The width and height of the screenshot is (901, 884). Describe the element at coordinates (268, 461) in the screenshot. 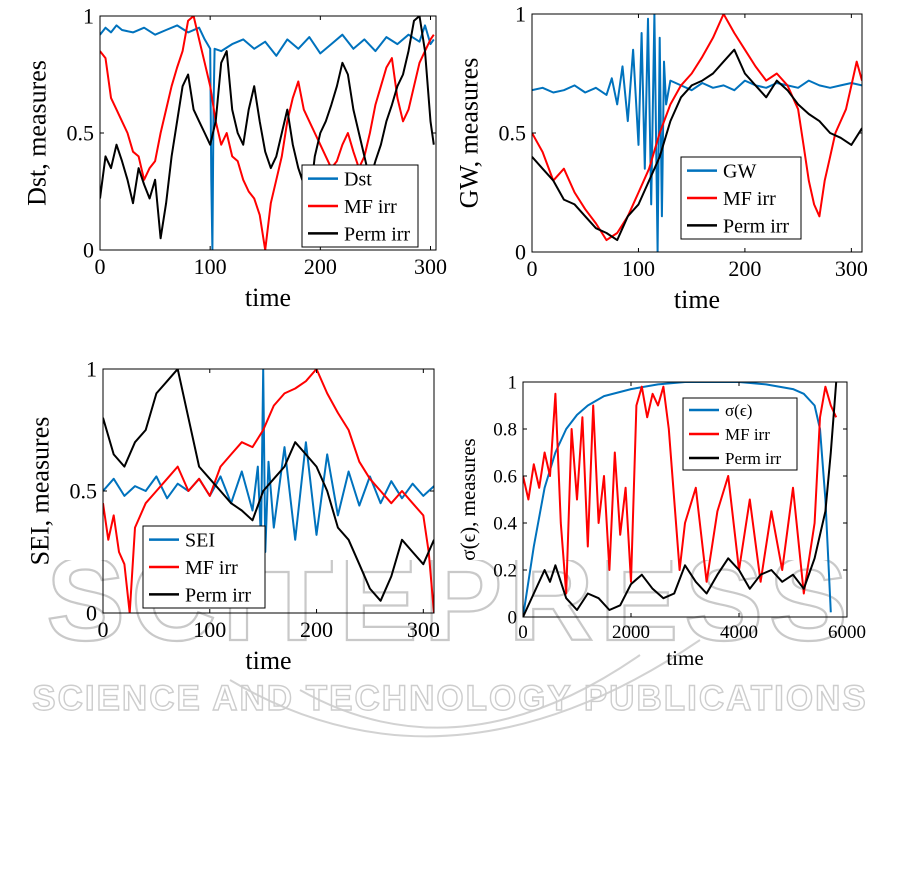

I see `series-line-sei` at that location.